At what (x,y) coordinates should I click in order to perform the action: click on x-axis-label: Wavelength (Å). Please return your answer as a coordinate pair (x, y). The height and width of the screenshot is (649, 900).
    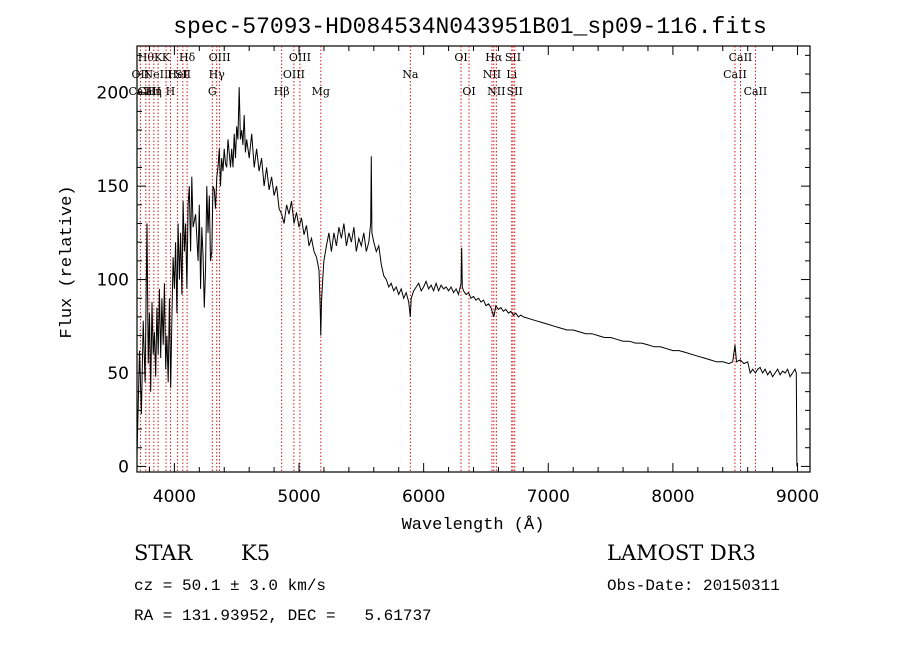
    Looking at the image, I should click on (473, 525).